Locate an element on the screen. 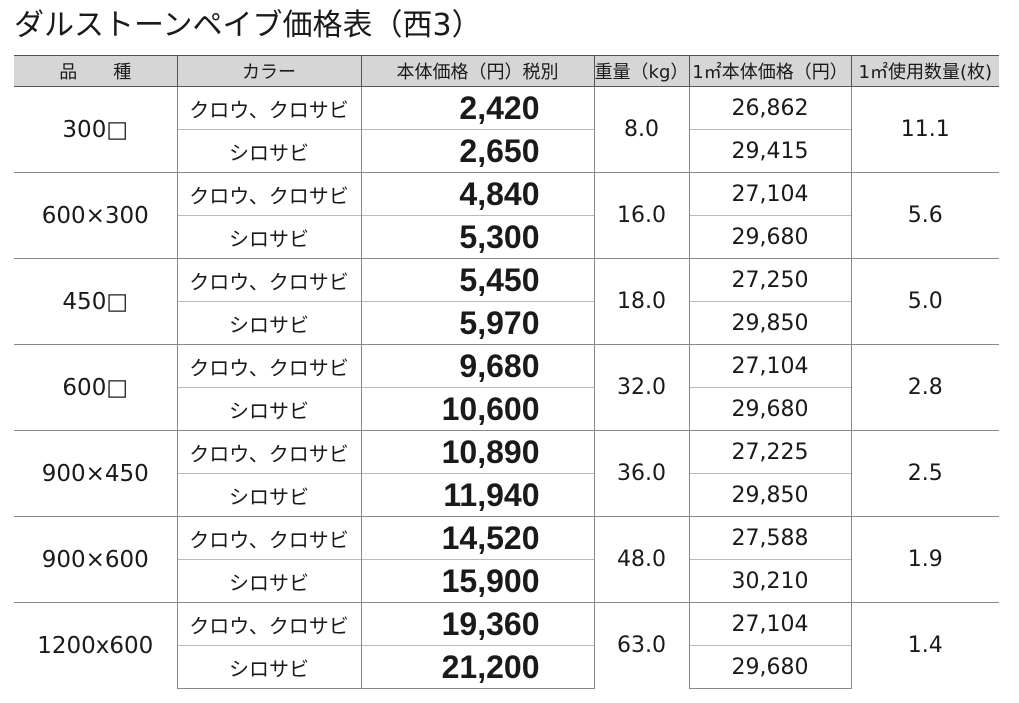 The width and height of the screenshot is (1019, 703). table-row: 300□ クロウ、クロサビ 2,420 8.0 26,862 11.1 is located at coordinates (506, 129).